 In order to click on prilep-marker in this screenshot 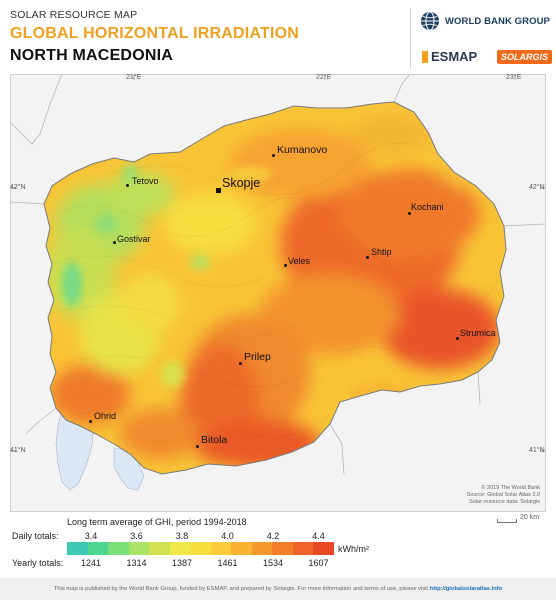, I will do `click(240, 363)`.